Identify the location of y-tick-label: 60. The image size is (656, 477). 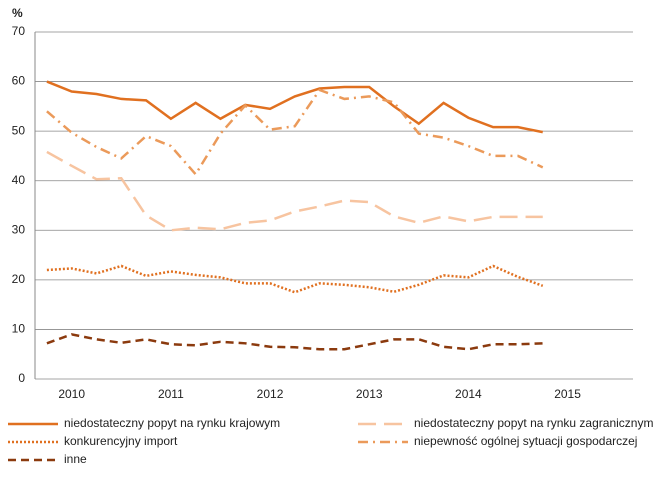
(19, 81).